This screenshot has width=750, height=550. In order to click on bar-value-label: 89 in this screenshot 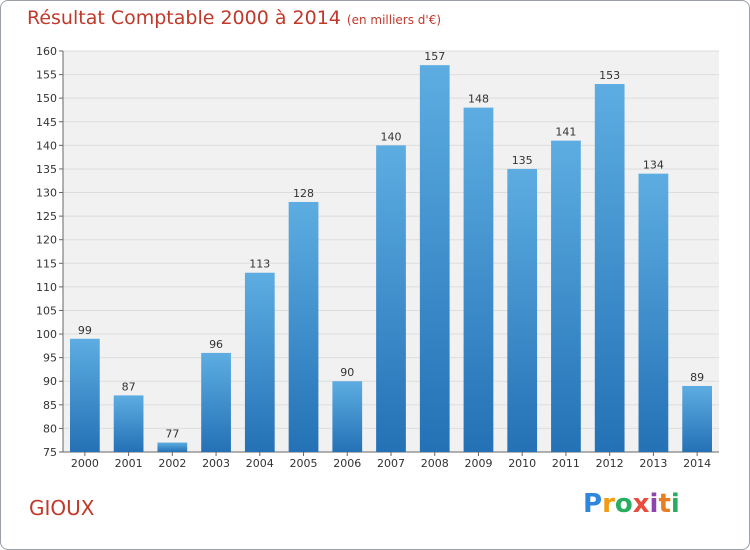, I will do `click(697, 377)`.